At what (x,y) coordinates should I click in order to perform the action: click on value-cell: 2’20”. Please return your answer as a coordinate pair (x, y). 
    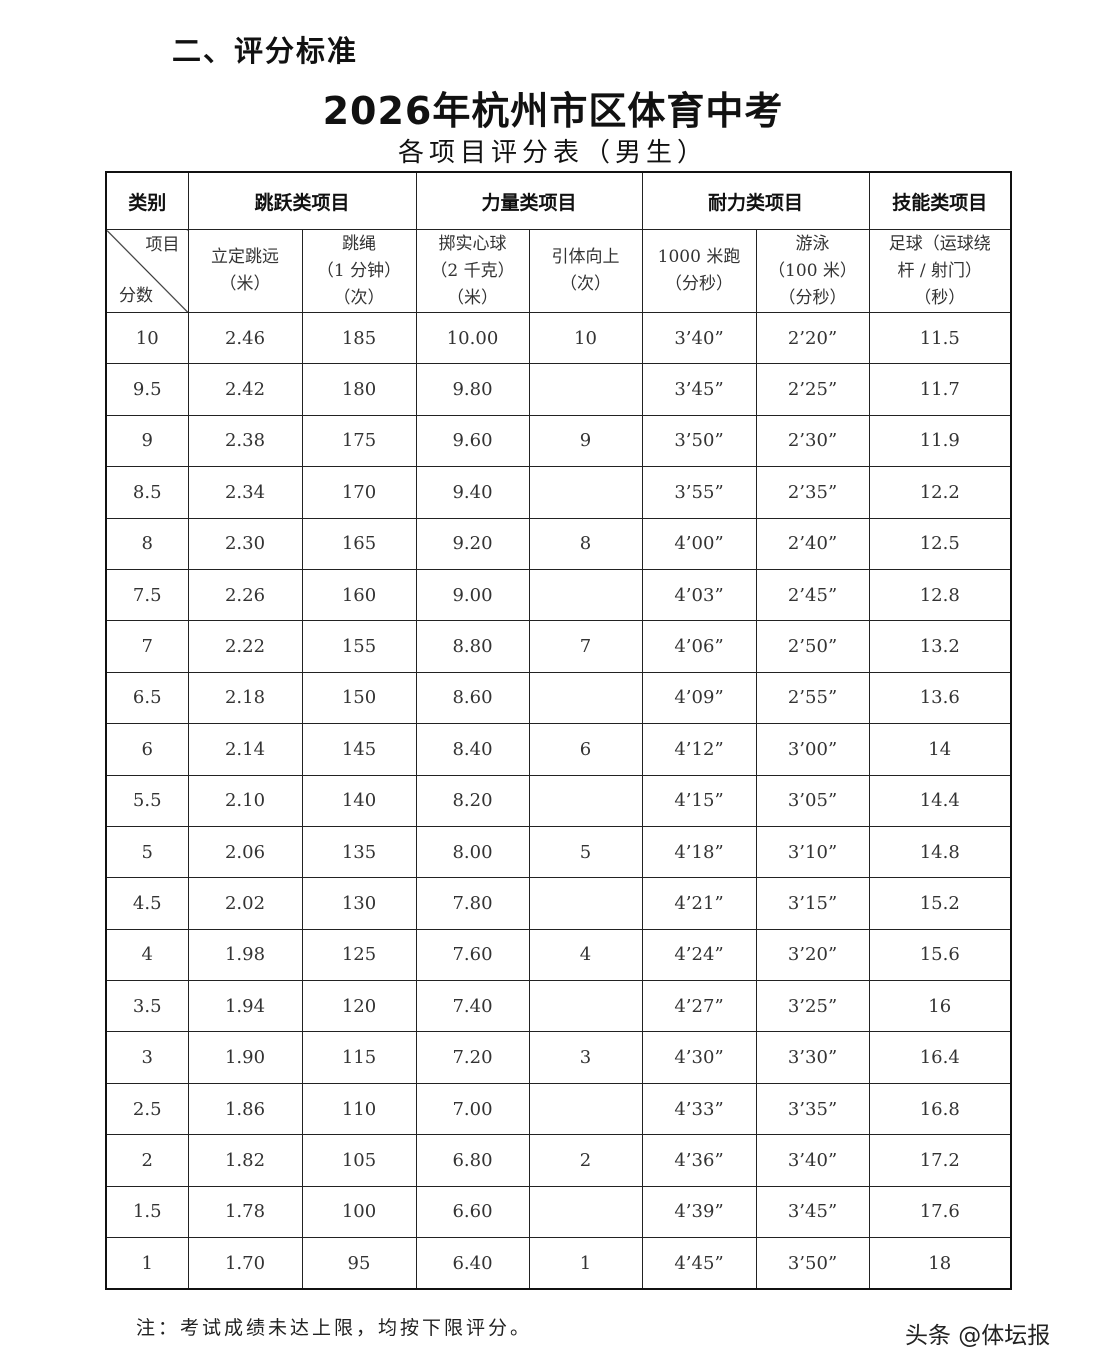
    Looking at the image, I should click on (812, 338).